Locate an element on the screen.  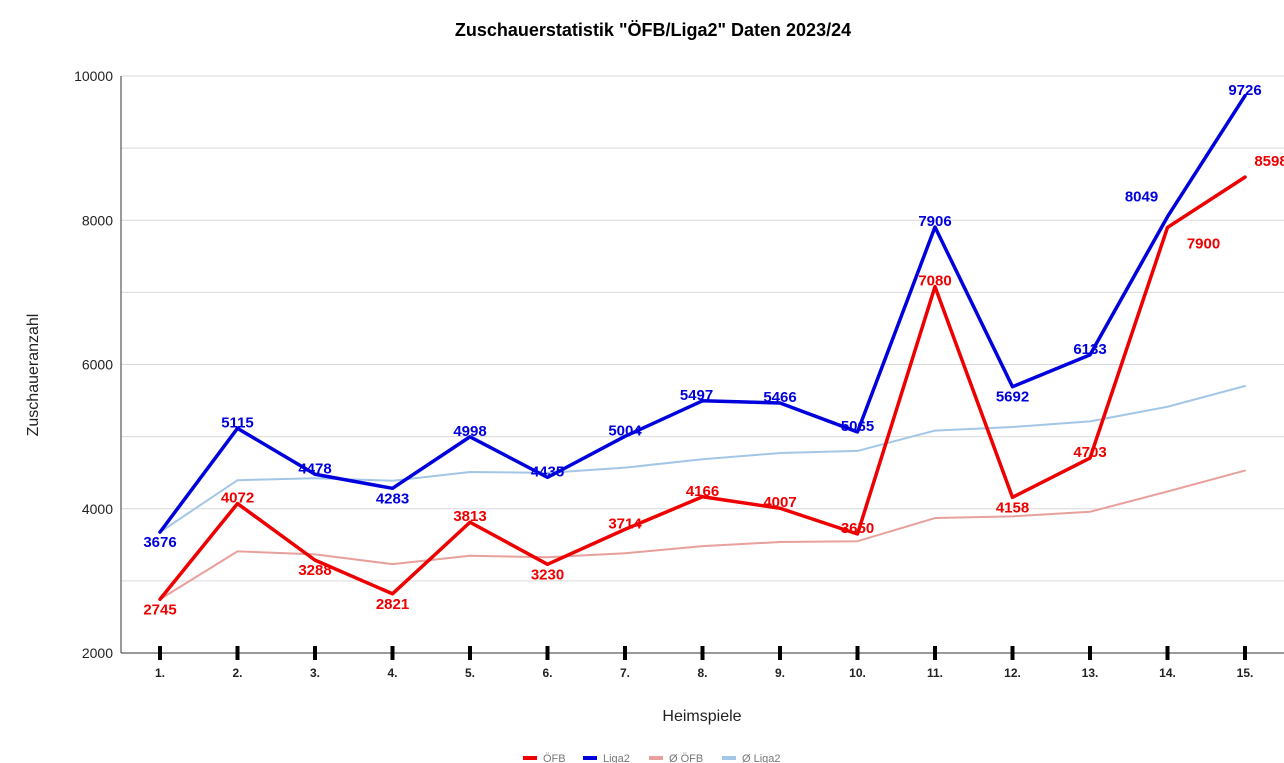
data-label: 3230 is located at coordinates (547, 574).